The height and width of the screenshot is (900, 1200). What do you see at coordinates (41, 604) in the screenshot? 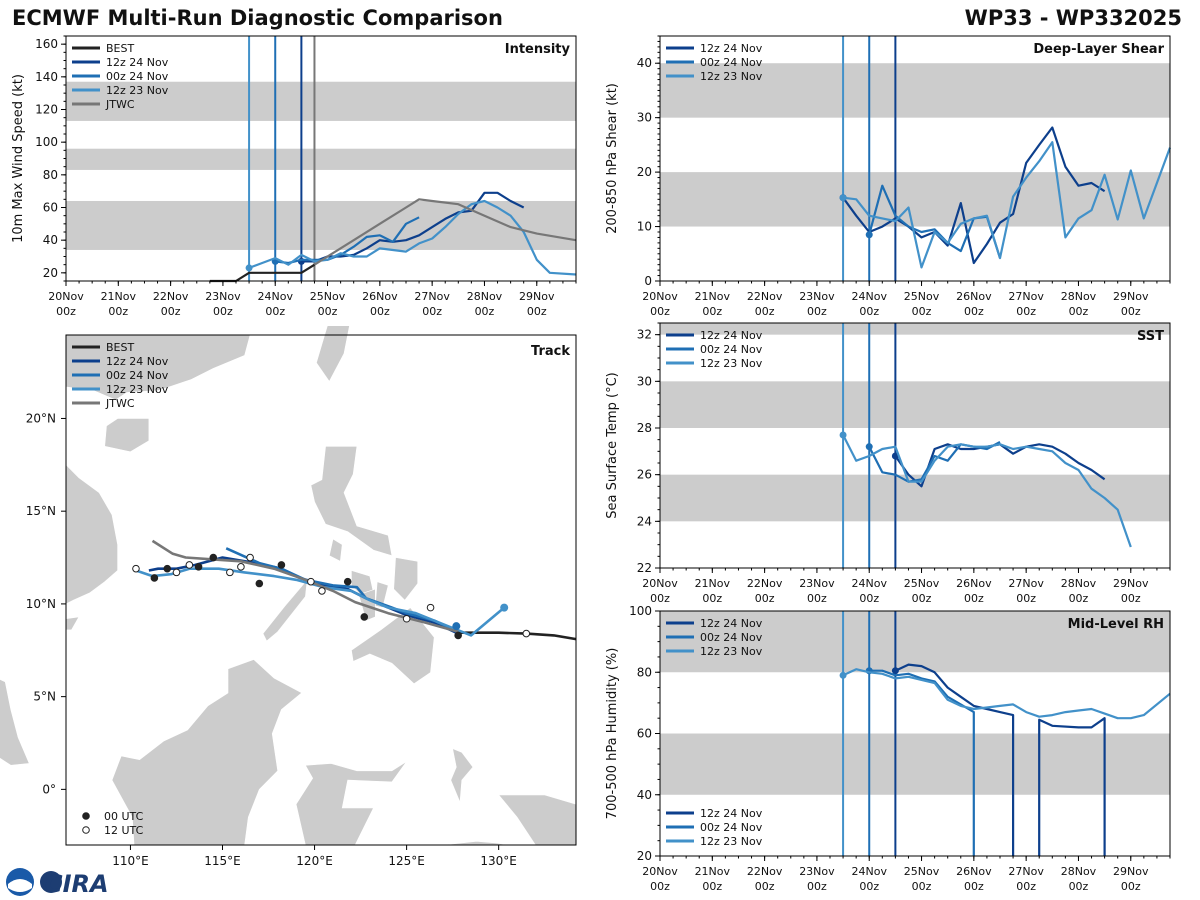
I see `track-ytick-label: 10°N` at bounding box center [41, 604].